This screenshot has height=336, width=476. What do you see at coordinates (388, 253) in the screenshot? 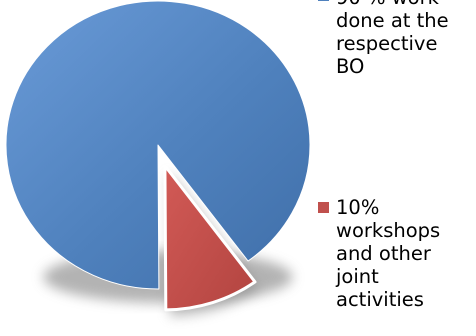
I see `legend-label: 10% workshops and other joint activities` at bounding box center [388, 253].